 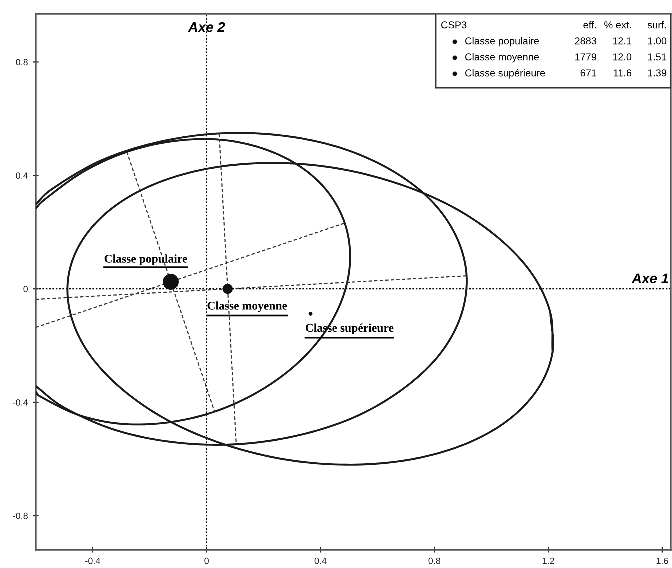 What do you see at coordinates (657, 57) in the screenshot?
I see `annotation: 1.51` at bounding box center [657, 57].